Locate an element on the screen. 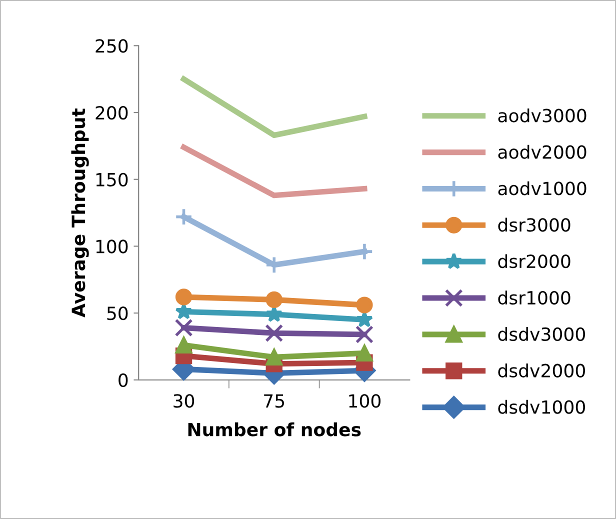 This screenshot has width=616, height=519. x-tick-label: 75 is located at coordinates (274, 401).